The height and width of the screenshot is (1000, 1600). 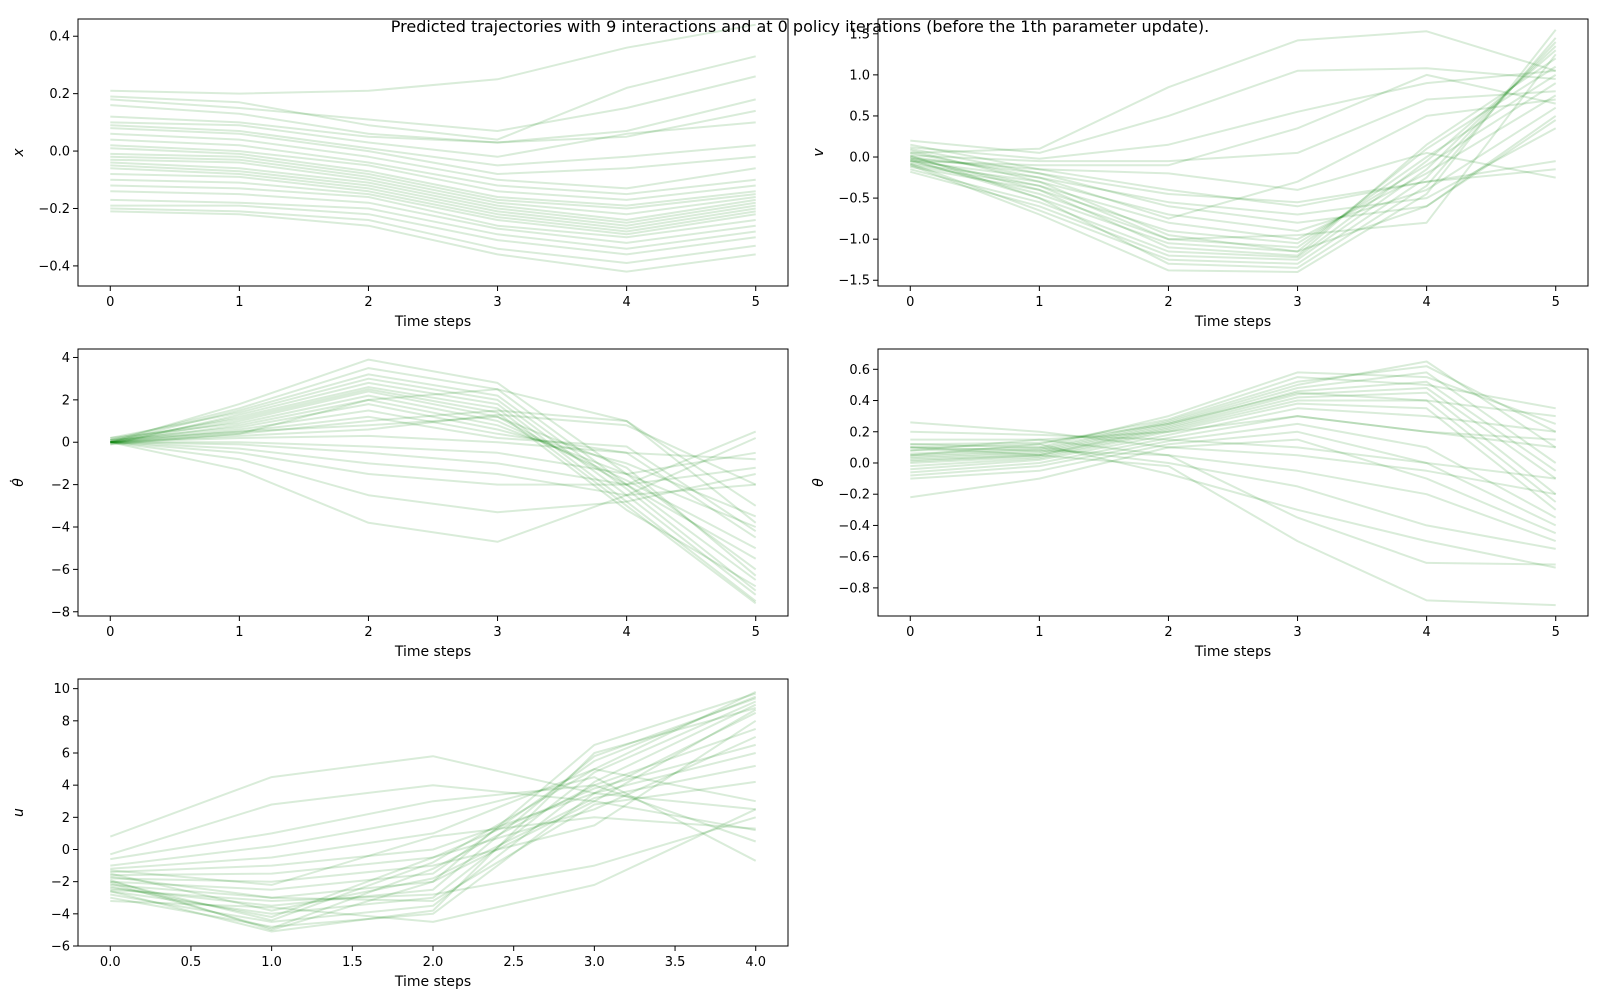 I want to click on x-tick-label: 3.0, so click(x=594, y=962).